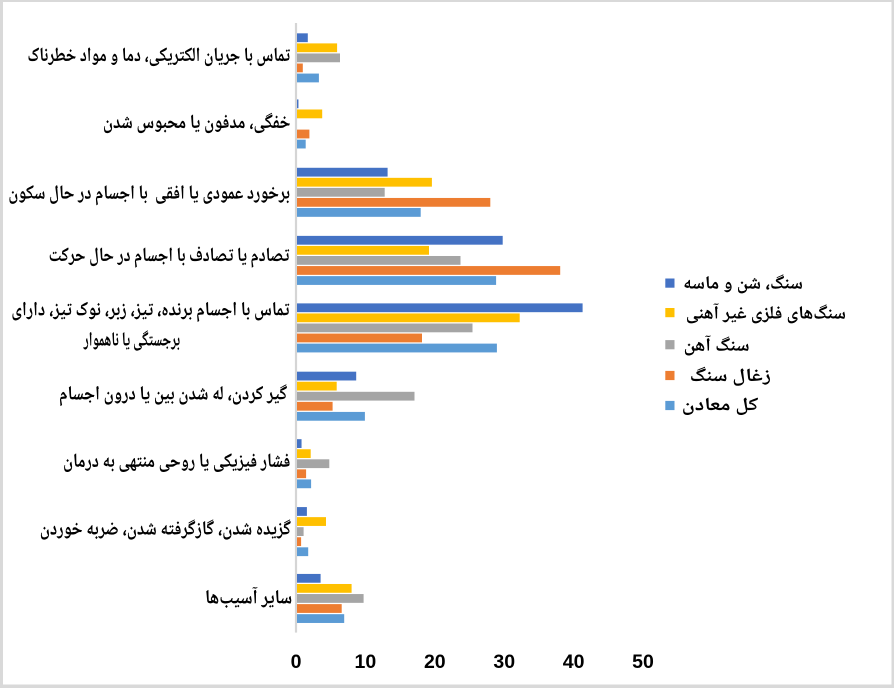  Describe the element at coordinates (435, 662) in the screenshot. I see `svg-text: 20` at that location.